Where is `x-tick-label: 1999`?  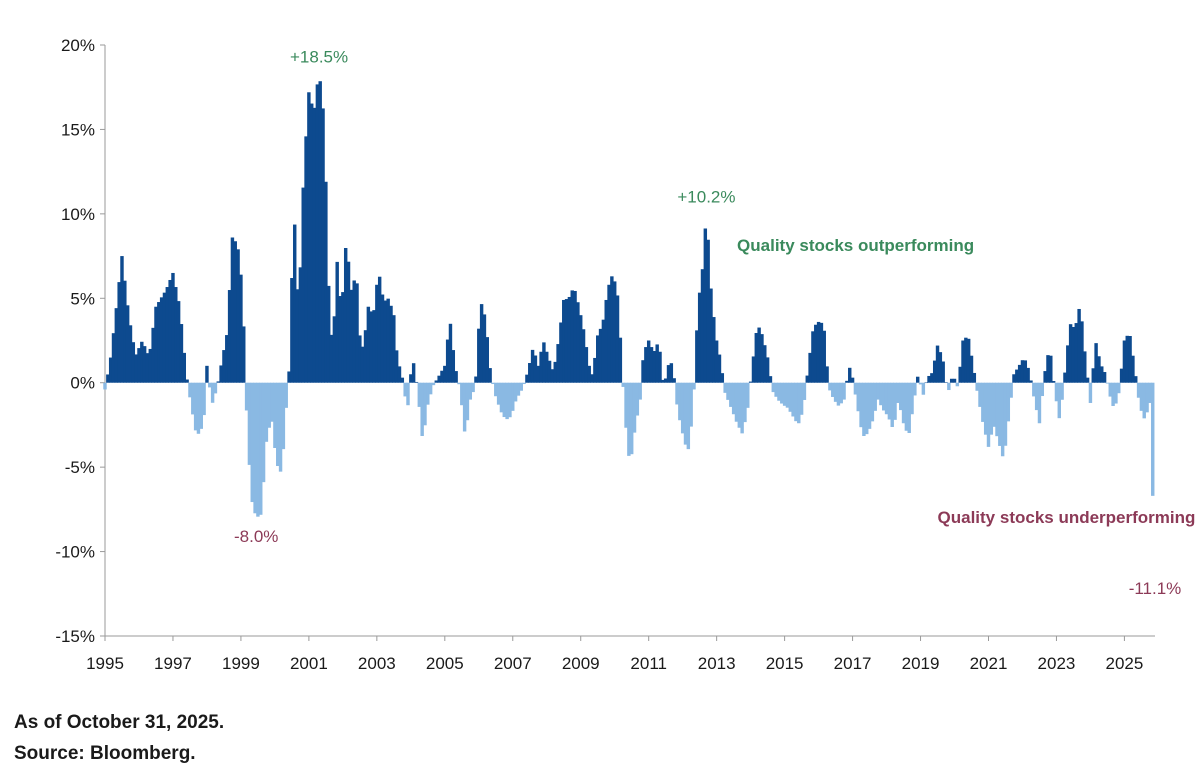
x-tick-label: 1999 is located at coordinates (241, 663).